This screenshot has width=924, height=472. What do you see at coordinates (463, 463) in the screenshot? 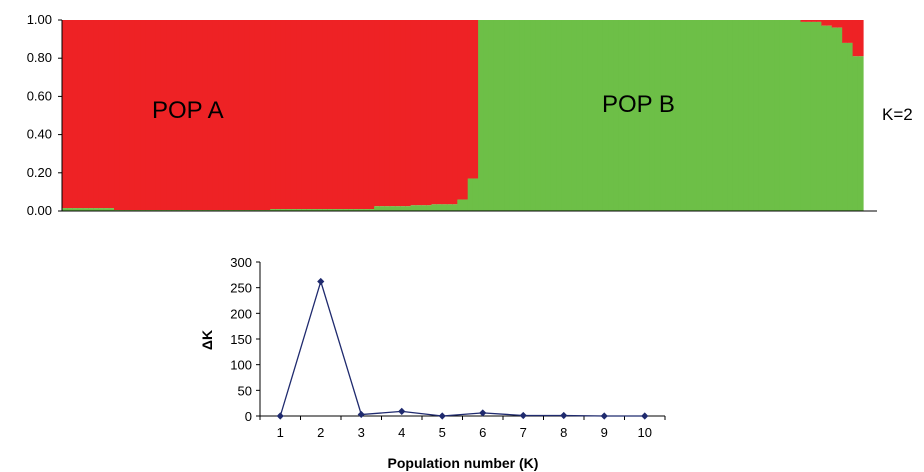
I see `x-axis-title: Population number (K)` at bounding box center [463, 463].